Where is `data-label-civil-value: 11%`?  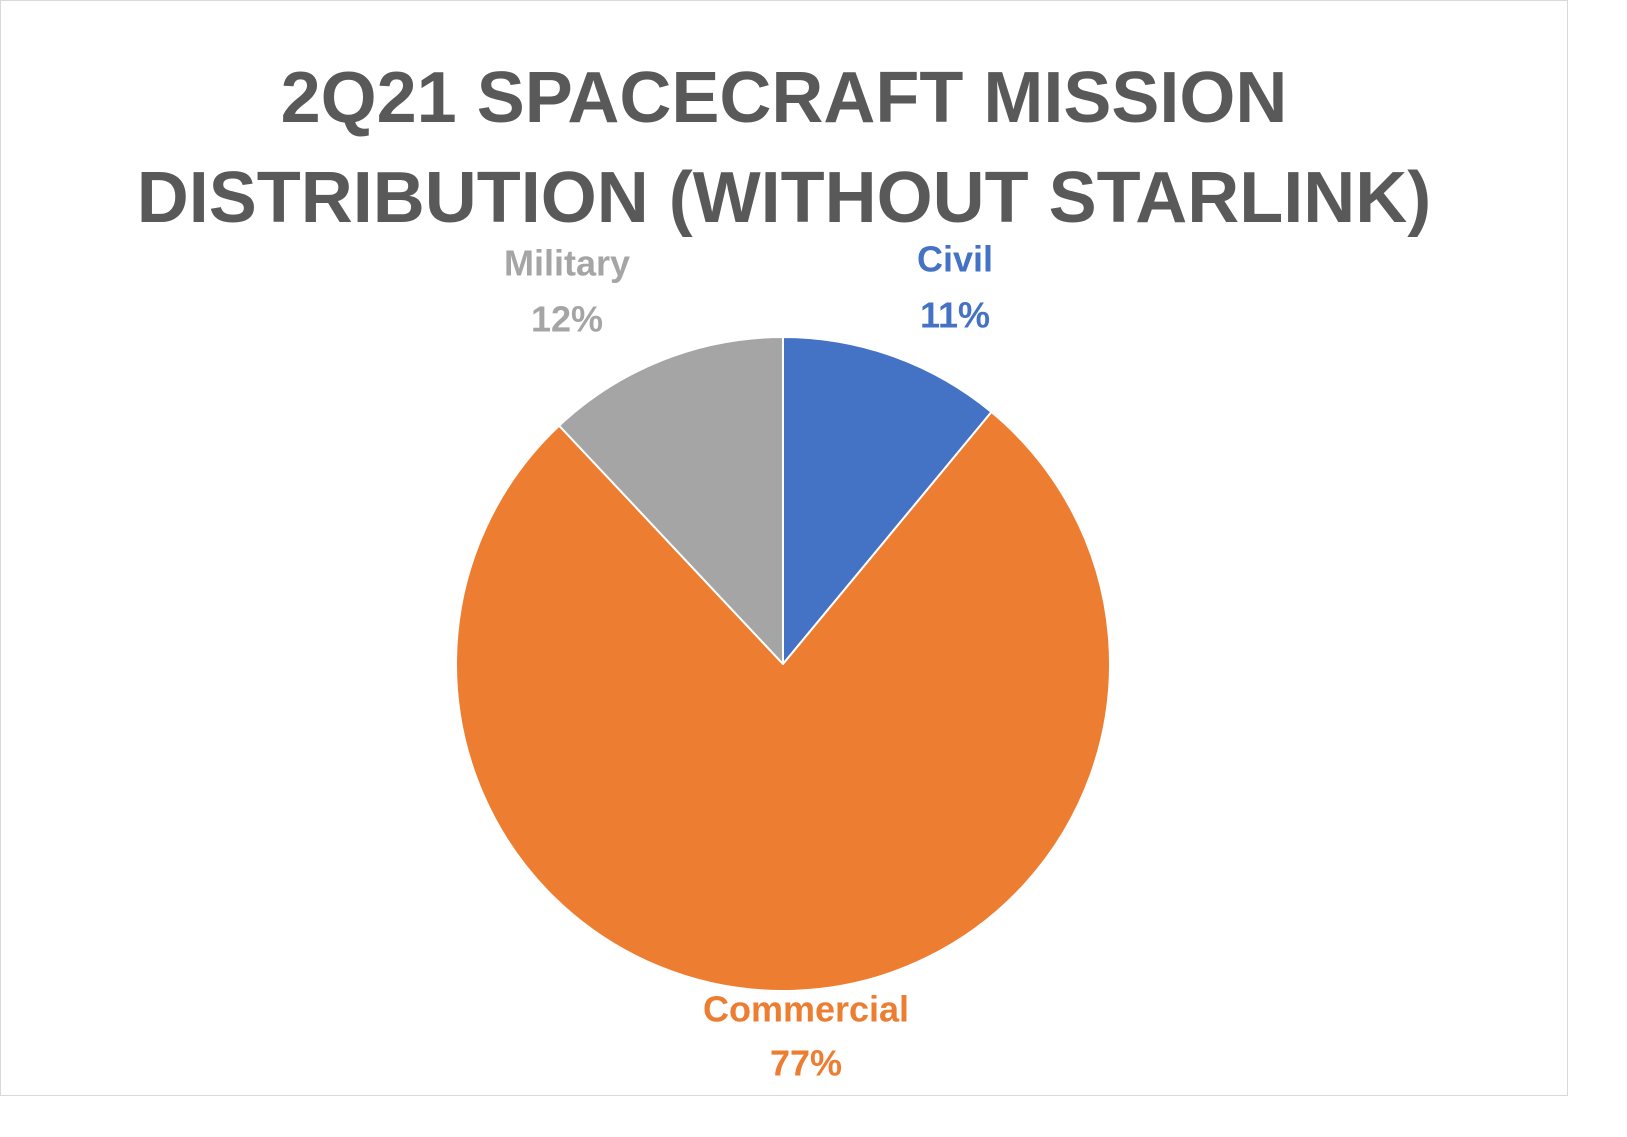 data-label-civil-value: 11% is located at coordinates (955, 315).